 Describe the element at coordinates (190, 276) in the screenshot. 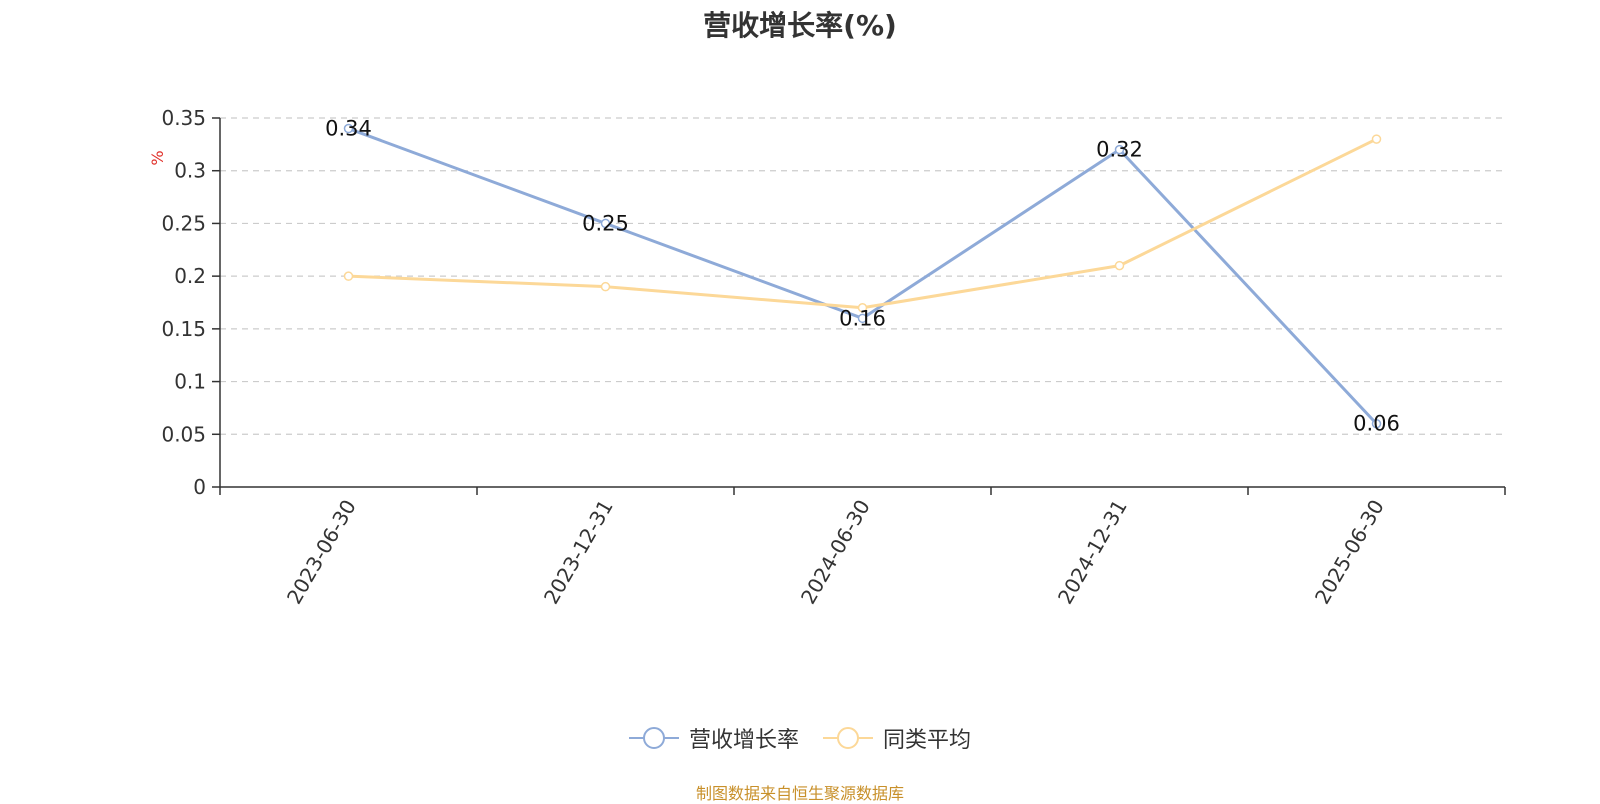

I see `y-tick-label: 0.2` at that location.